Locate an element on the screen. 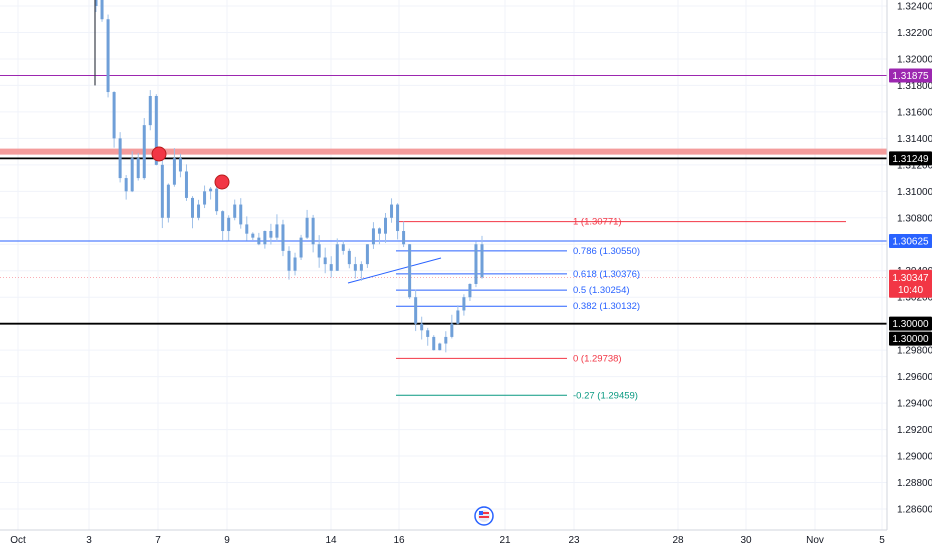  fib-level-label: -0.27 (1.29459) is located at coordinates (605, 395).